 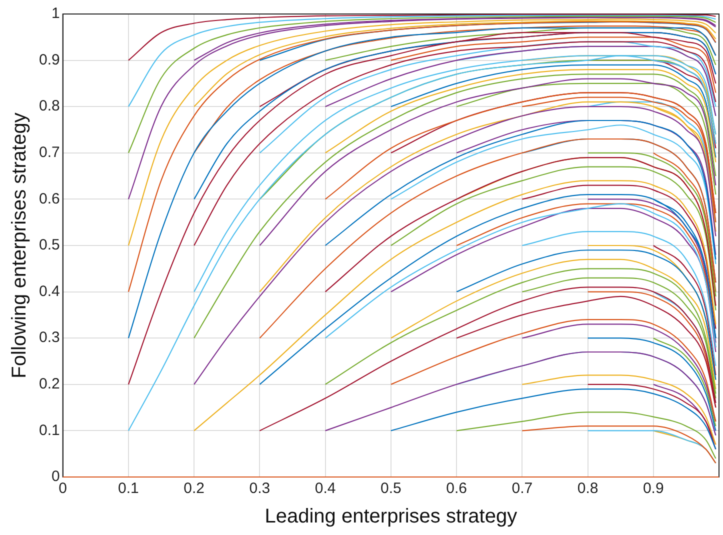 What do you see at coordinates (19, 245) in the screenshot?
I see `y-axis-title: Following enterprises strategy` at bounding box center [19, 245].